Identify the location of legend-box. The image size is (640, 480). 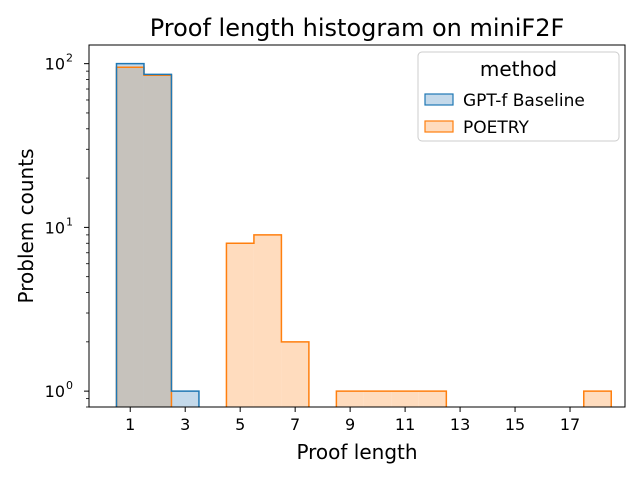
(518, 96).